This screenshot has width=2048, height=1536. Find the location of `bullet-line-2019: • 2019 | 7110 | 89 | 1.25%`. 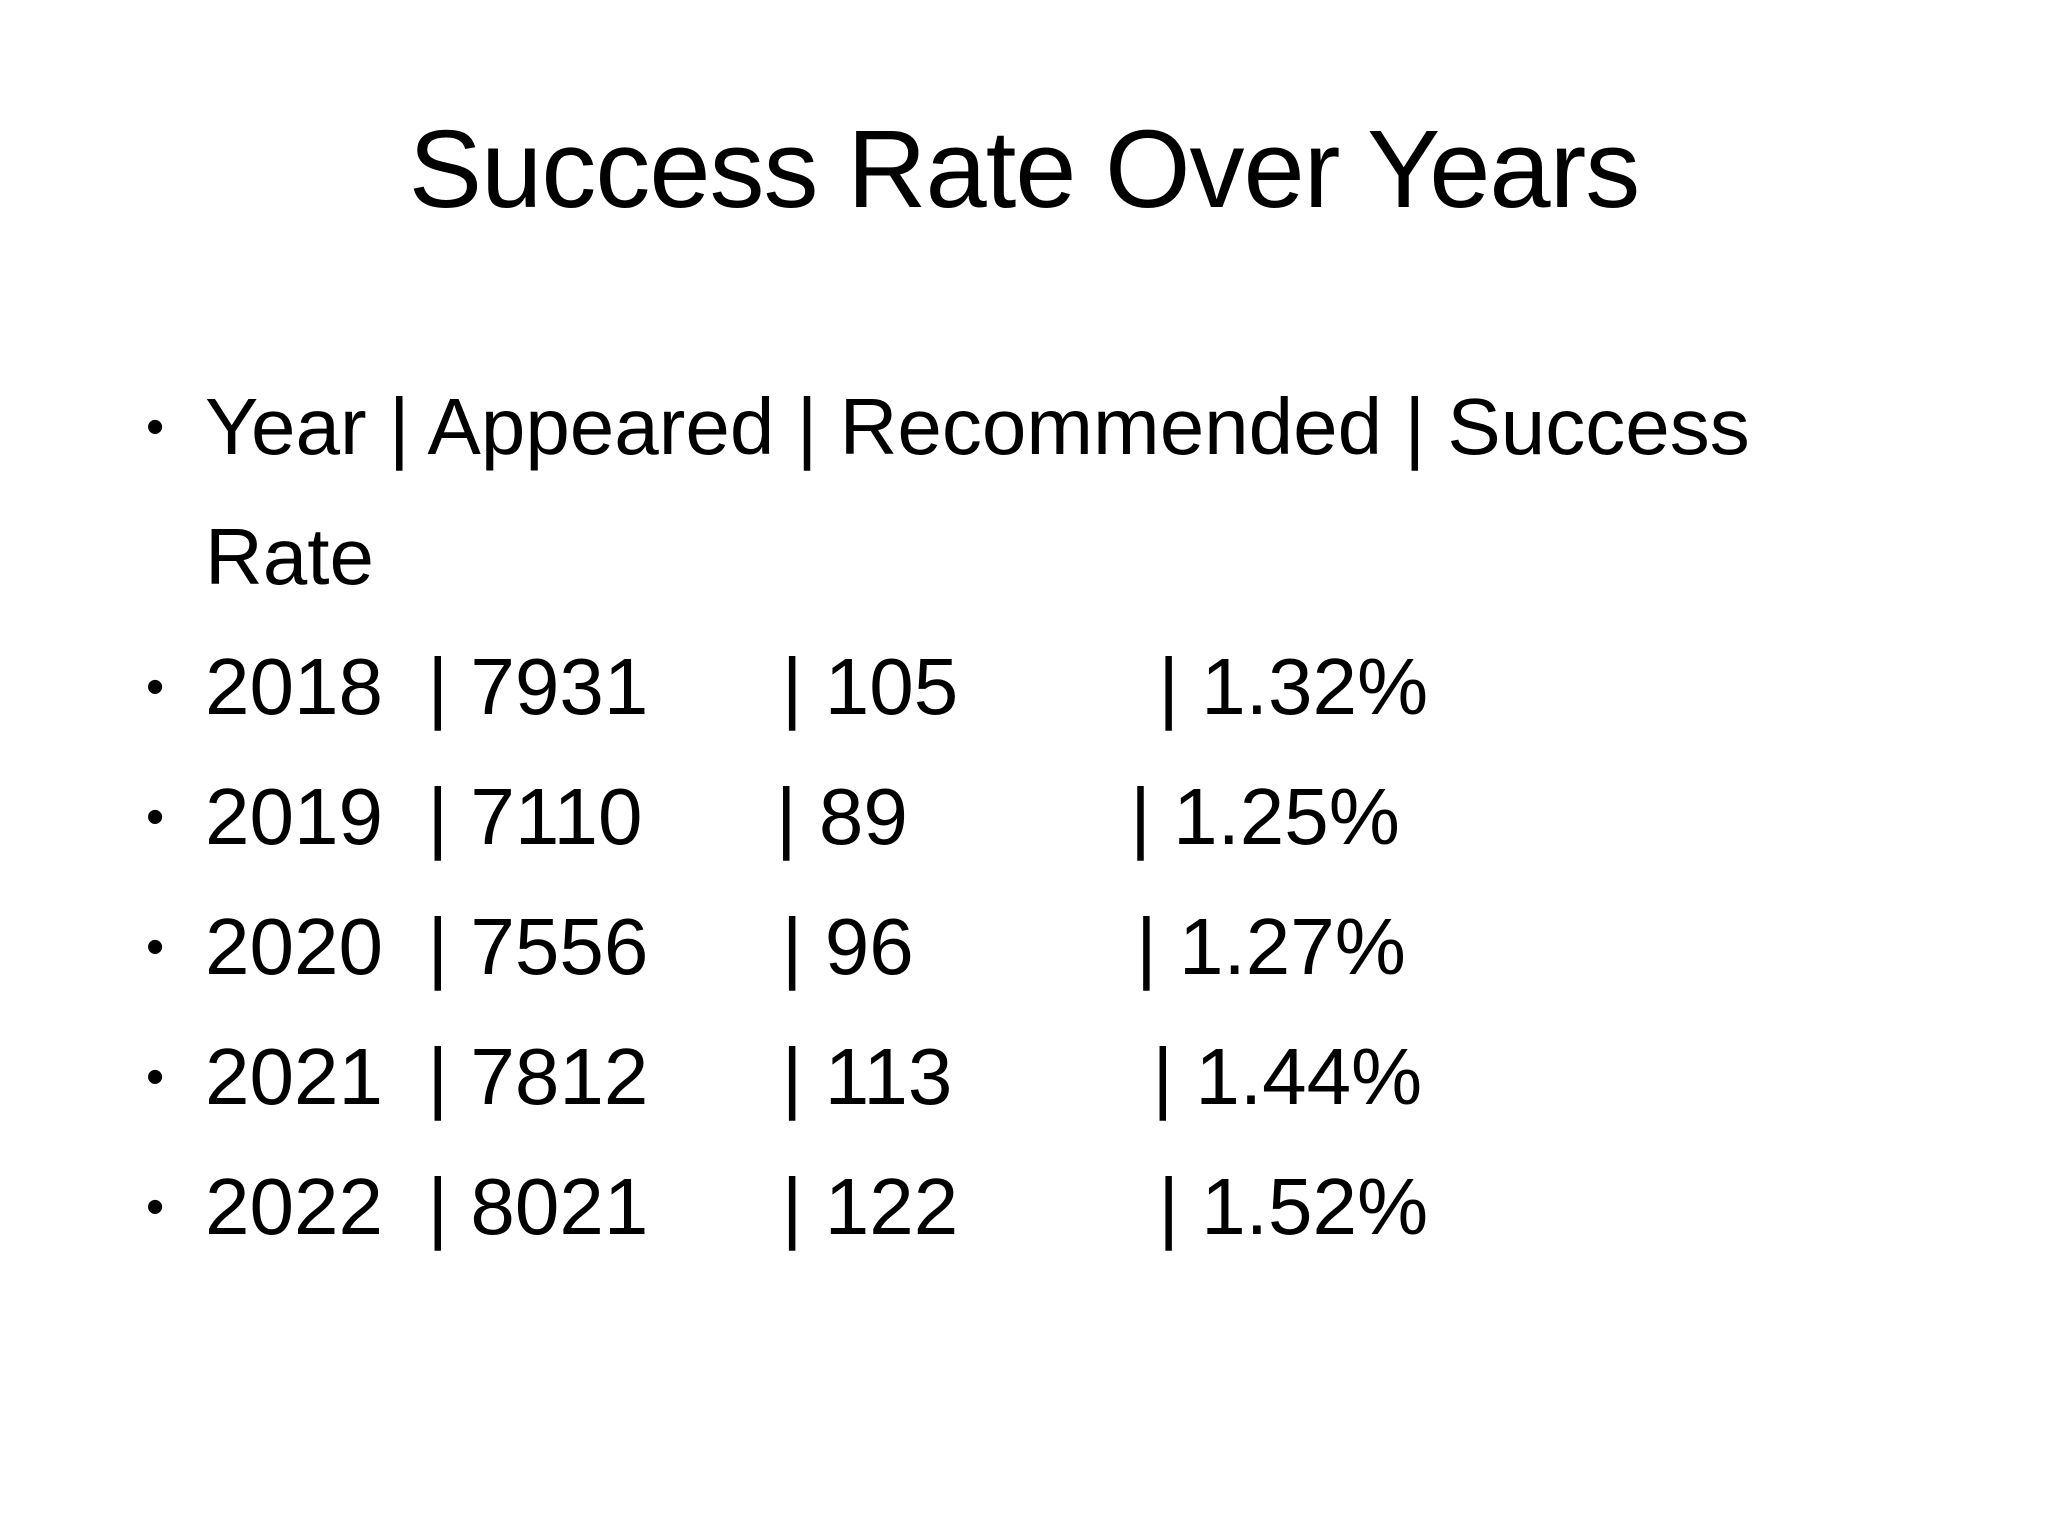

bullet-line-2019: • 2019 | 7110 | 89 | 1.25% is located at coordinates (996, 817).